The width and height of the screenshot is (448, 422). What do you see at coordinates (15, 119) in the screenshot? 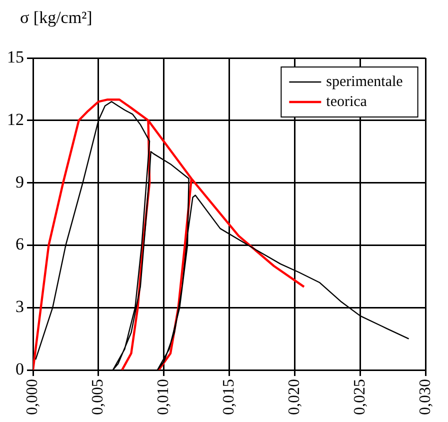
I see `y-tick-label: 12` at bounding box center [15, 119].